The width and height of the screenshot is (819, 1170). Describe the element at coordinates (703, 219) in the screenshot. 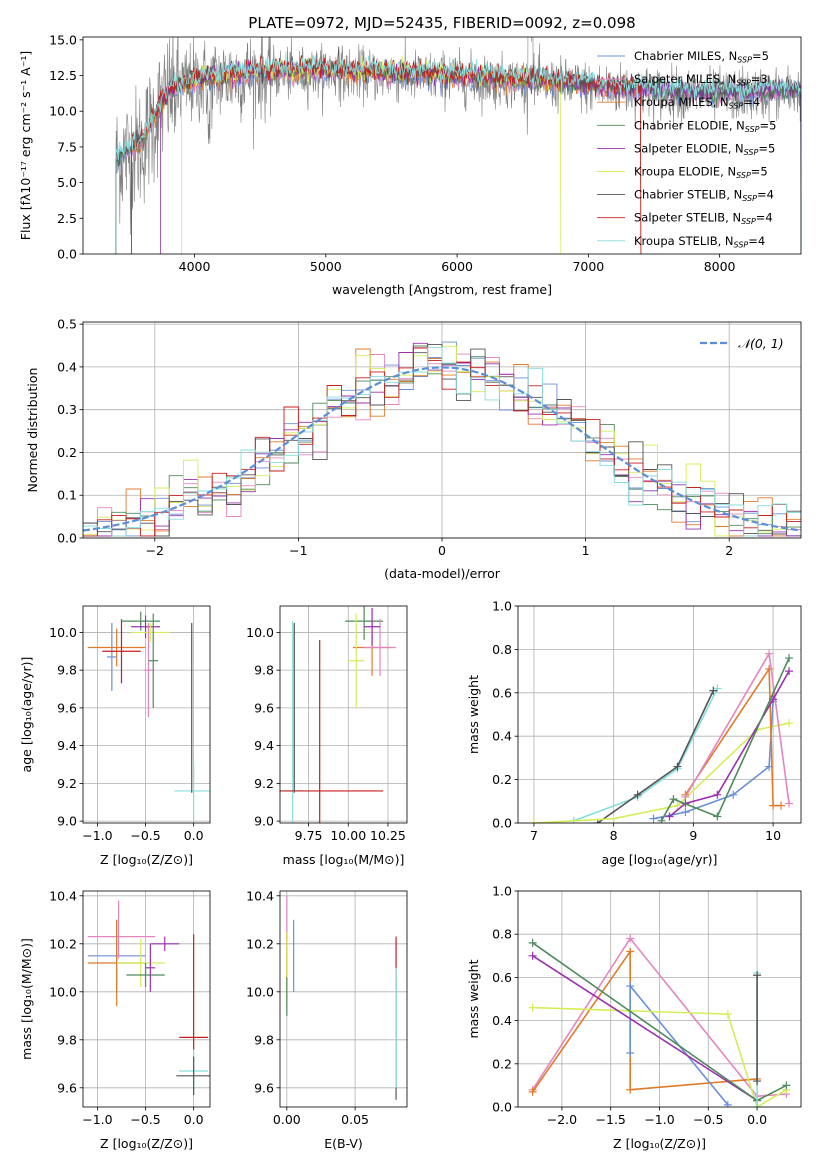

I see `legend-entry: Salpeter STELIB, NSSP=4` at that location.